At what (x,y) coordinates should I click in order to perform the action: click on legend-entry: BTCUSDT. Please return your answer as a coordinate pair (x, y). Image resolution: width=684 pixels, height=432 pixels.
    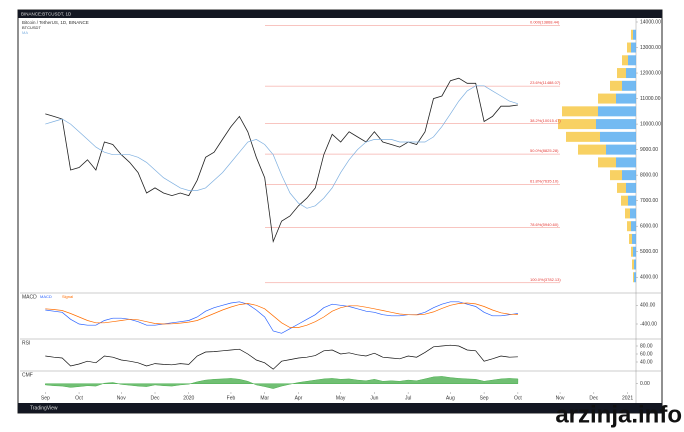
    Looking at the image, I should click on (31, 27).